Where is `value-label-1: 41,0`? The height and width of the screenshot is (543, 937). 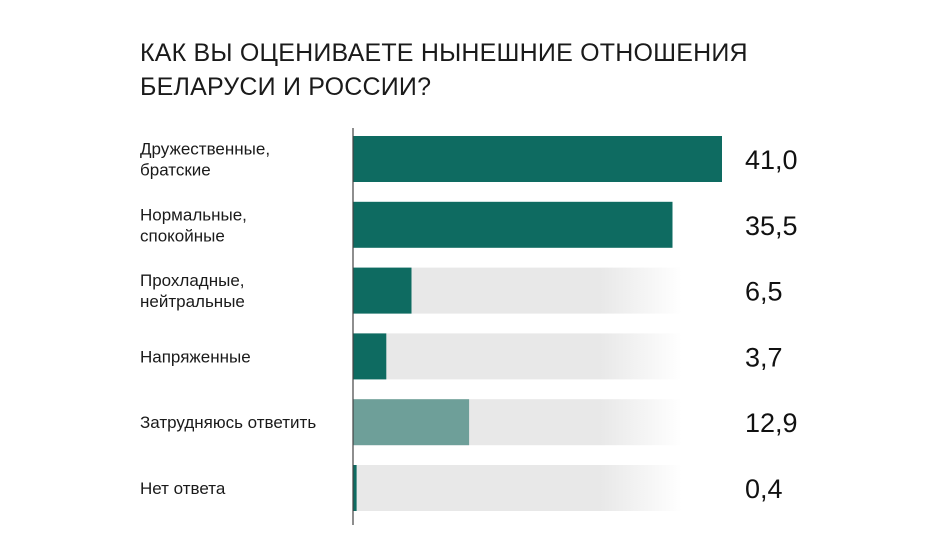
value-label-1: 41,0 is located at coordinates (771, 160).